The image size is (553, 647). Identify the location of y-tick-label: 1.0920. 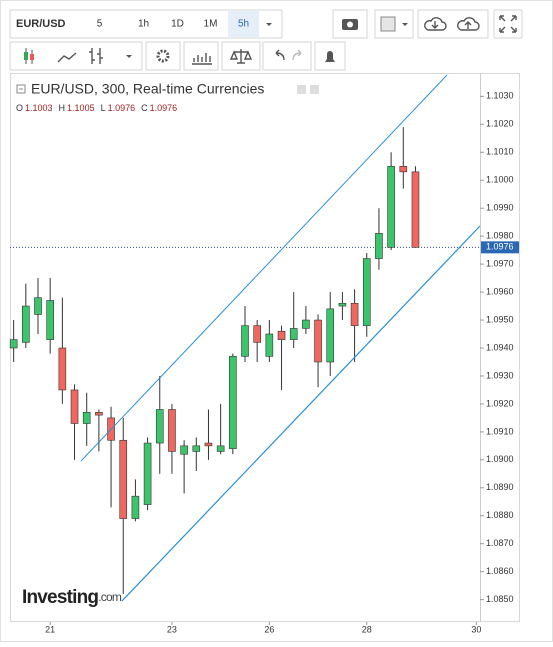
(500, 403).